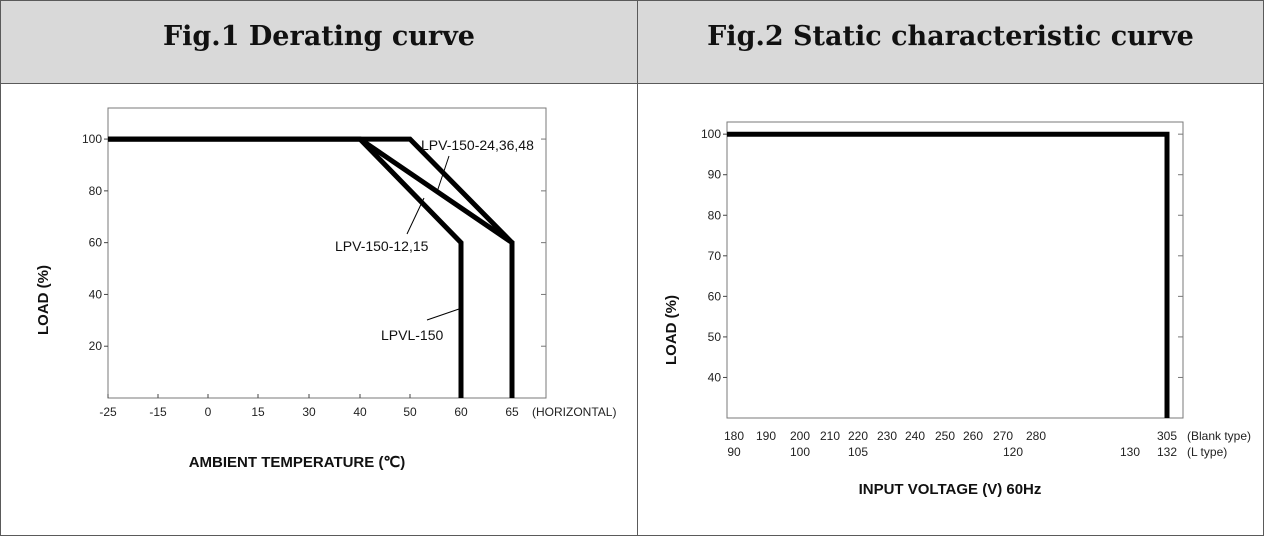 Image resolution: width=1264 pixels, height=536 pixels. I want to click on column-divider, so click(637, 268).